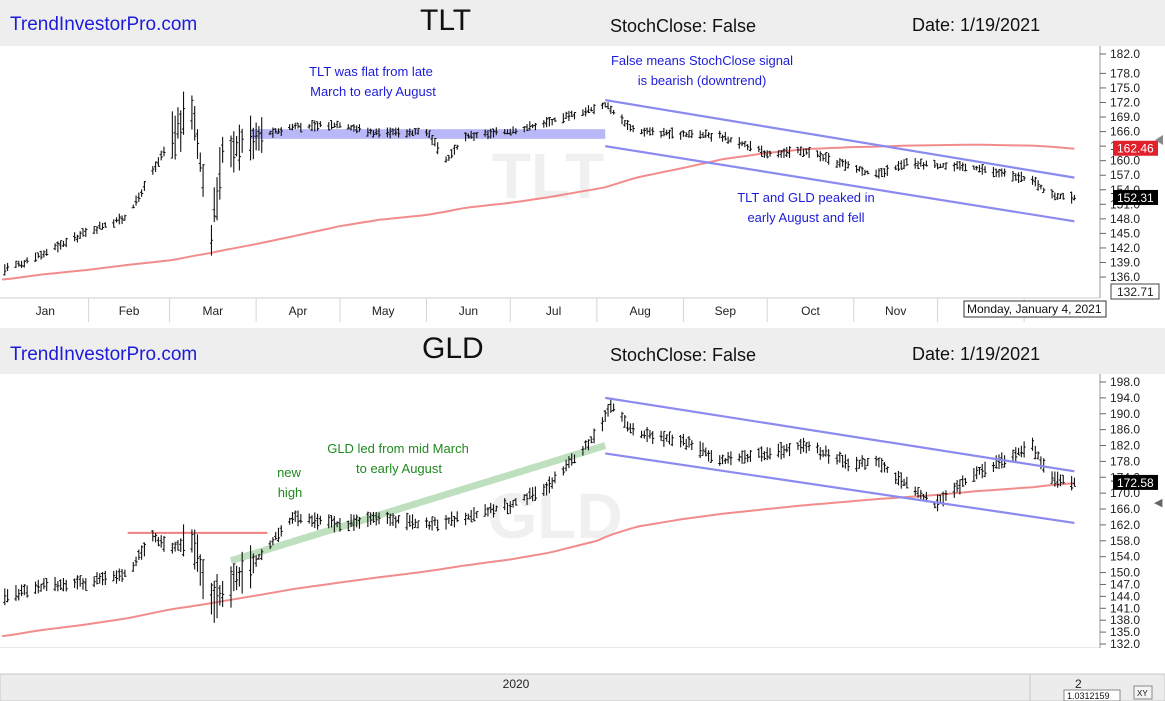  I want to click on tlt-axis-bottom-tag: 132.71, so click(1135, 291).